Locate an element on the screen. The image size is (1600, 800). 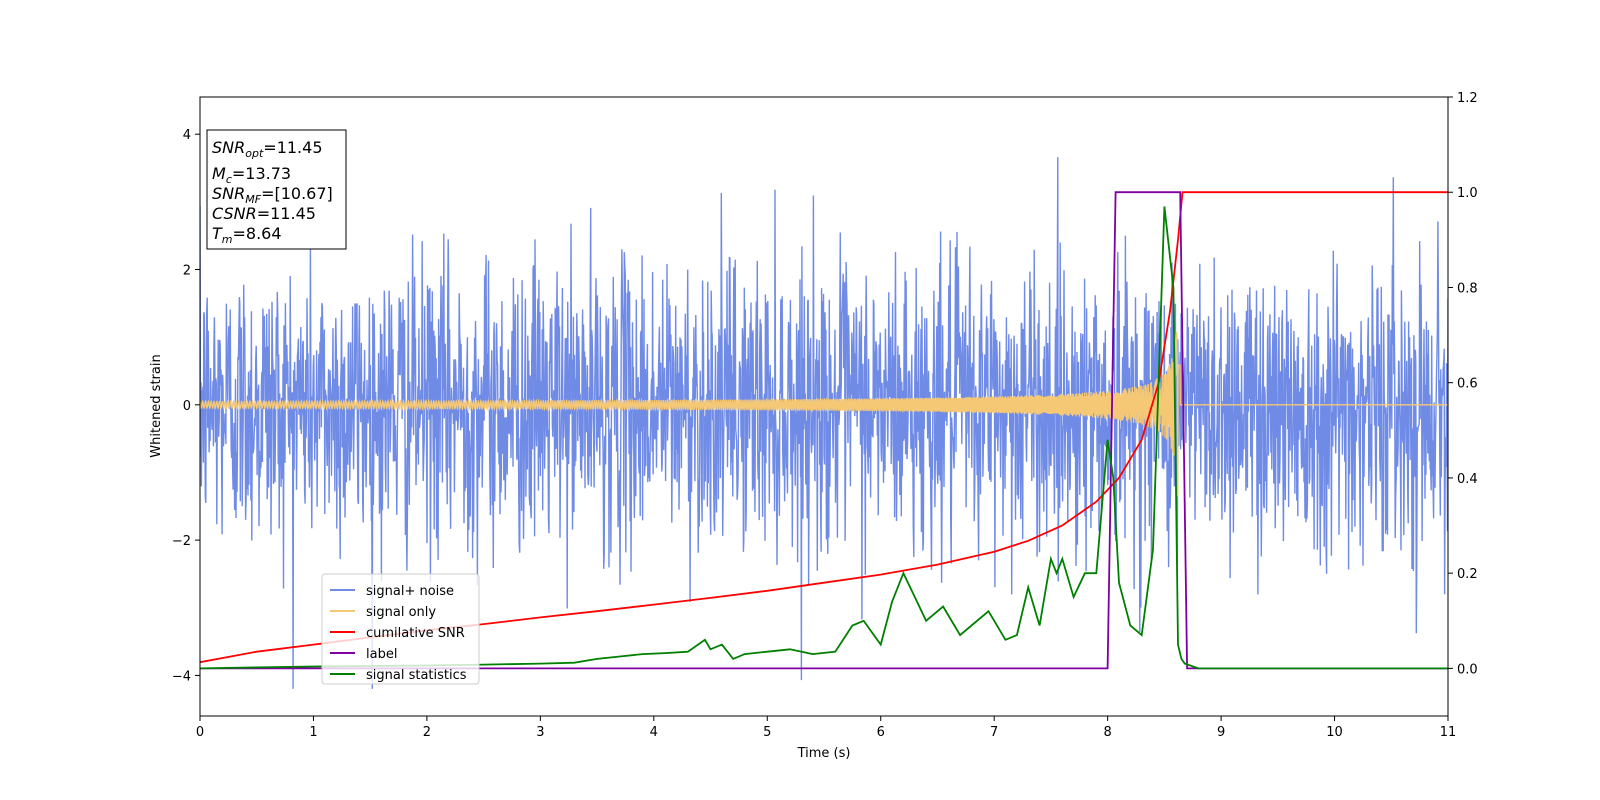
y-right-tick-label: 0.6 is located at coordinates (1467, 384).